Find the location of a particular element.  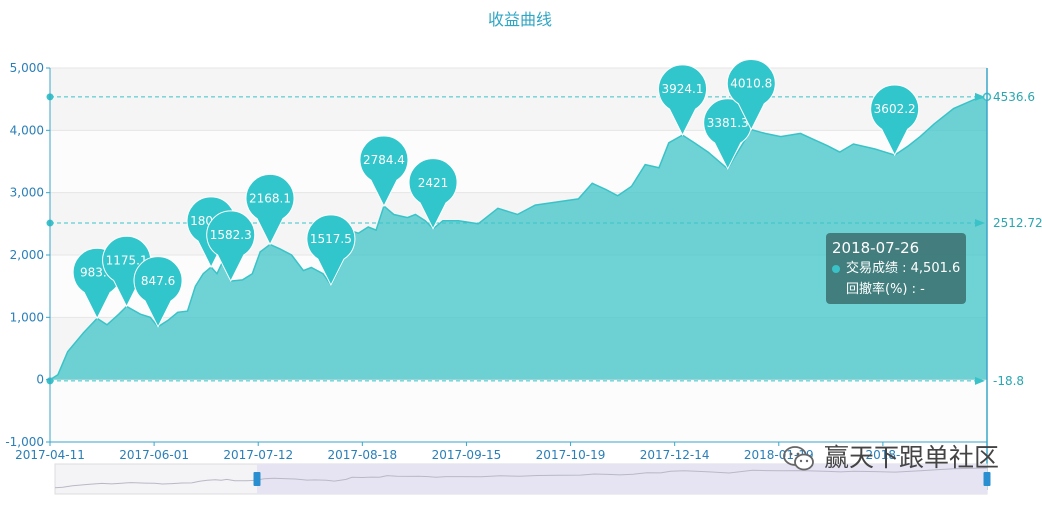

pin-label: 3381.3 is located at coordinates (728, 123).